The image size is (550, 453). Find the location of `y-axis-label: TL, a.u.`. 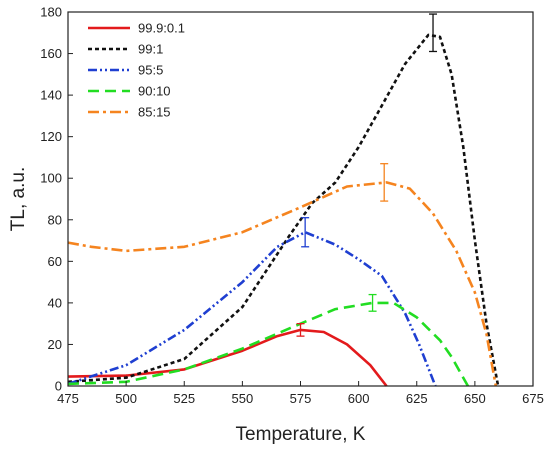

y-axis-label: TL, a.u. is located at coordinates (18, 199).